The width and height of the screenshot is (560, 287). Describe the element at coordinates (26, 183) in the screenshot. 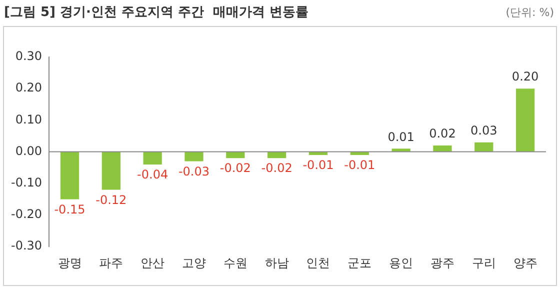

I see `y-tick-label: -0.10` at that location.